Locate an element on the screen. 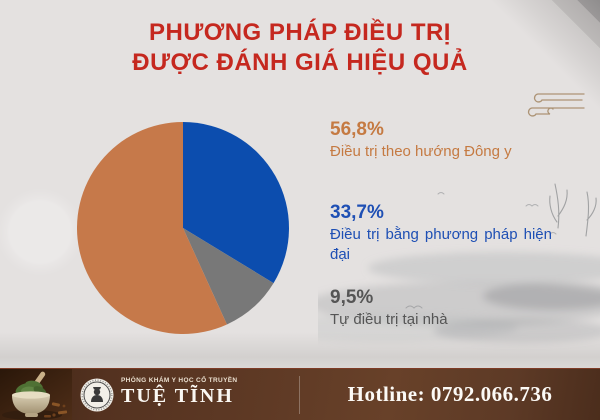 This screenshot has height=420, width=600. faint-watermark-circle is located at coordinates (40, 232).